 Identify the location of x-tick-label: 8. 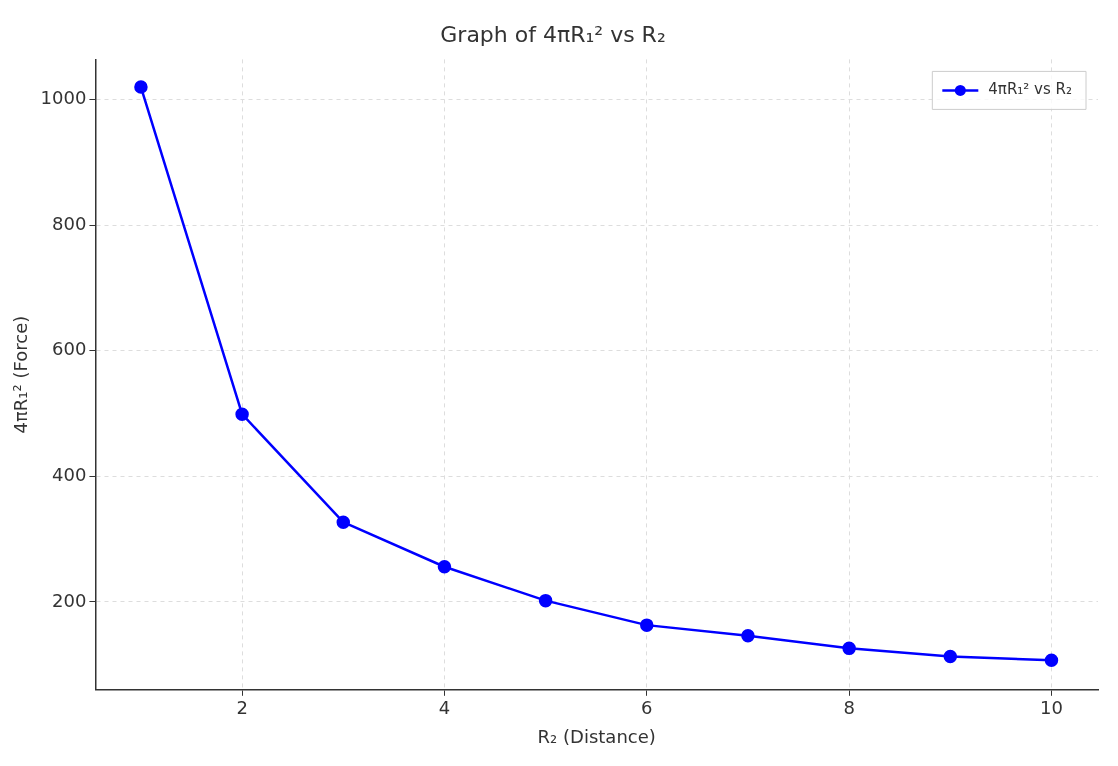
(849, 708).